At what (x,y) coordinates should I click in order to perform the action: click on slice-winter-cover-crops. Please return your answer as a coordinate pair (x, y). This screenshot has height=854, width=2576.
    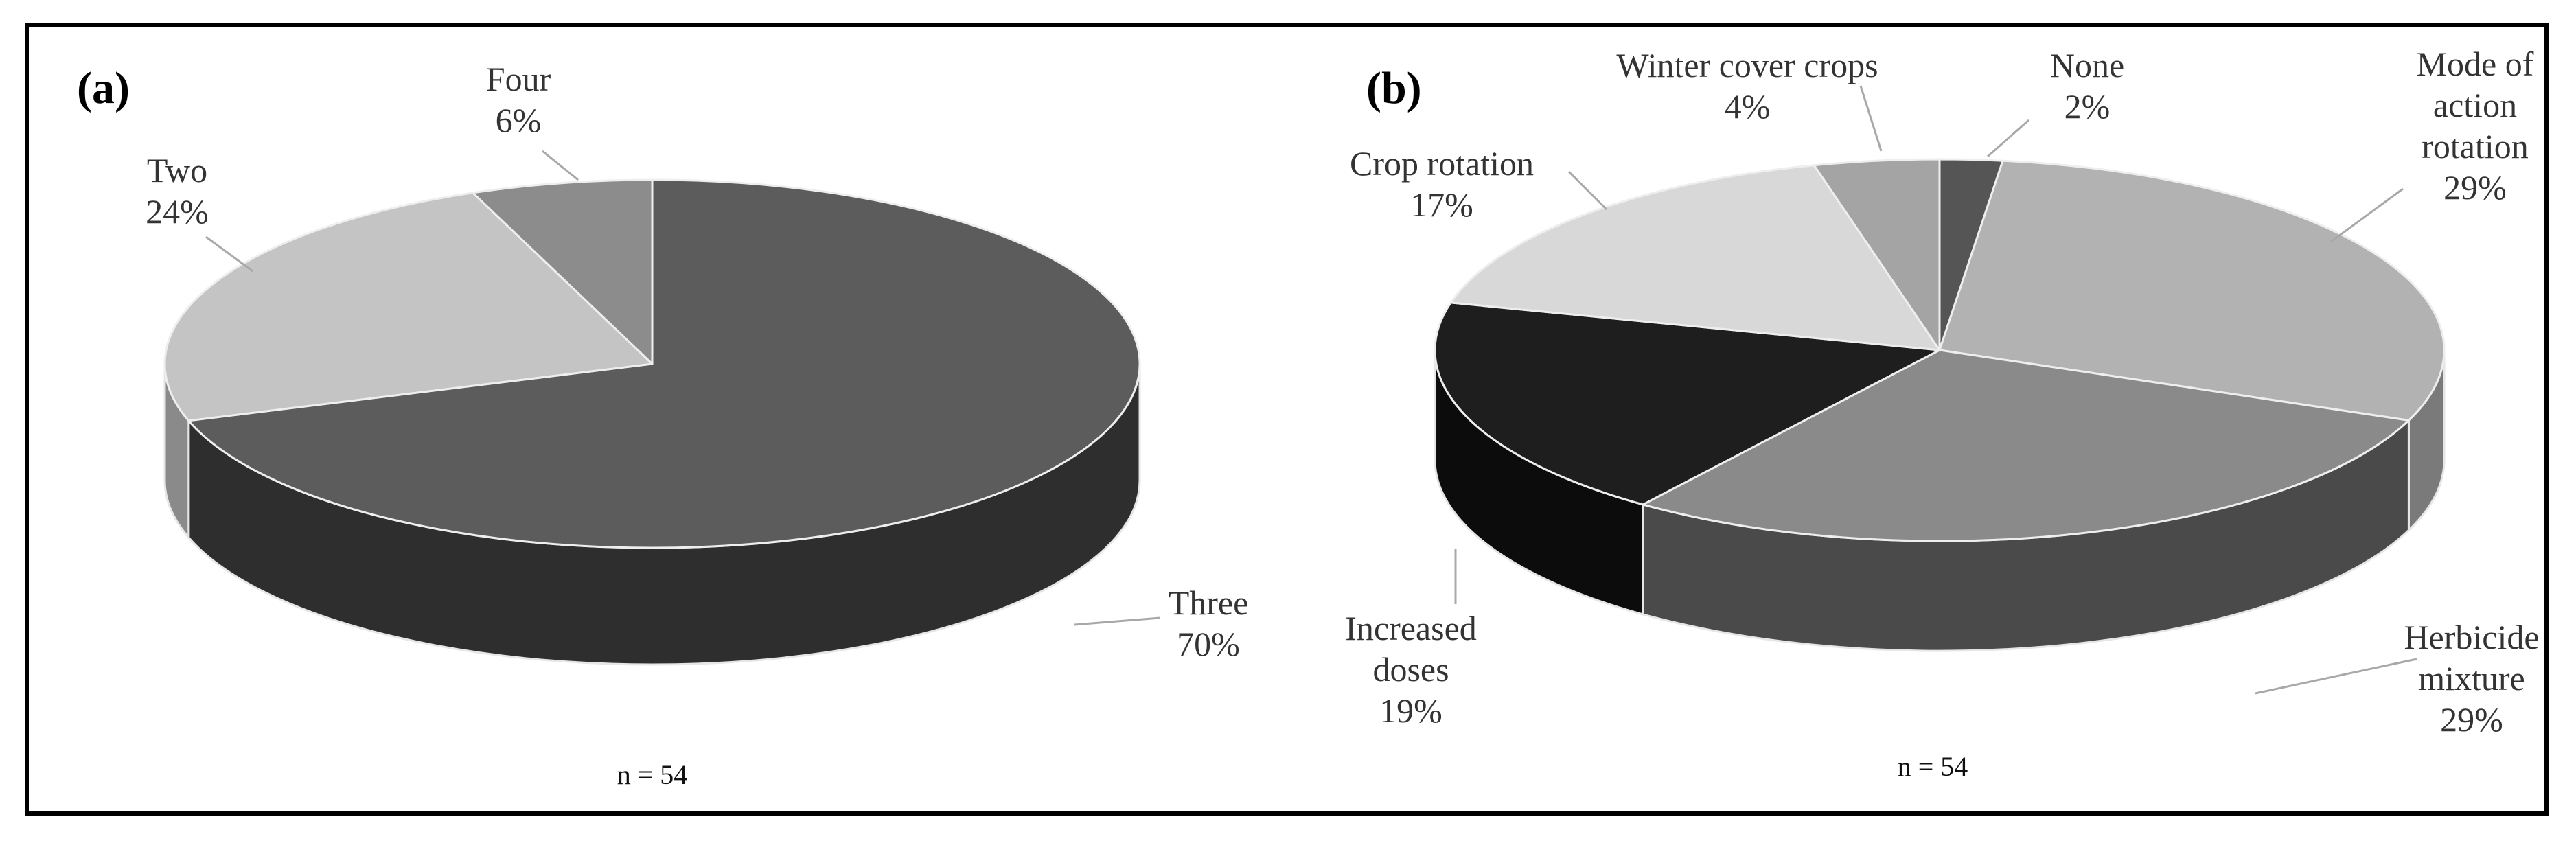
    Looking at the image, I should click on (1877, 254).